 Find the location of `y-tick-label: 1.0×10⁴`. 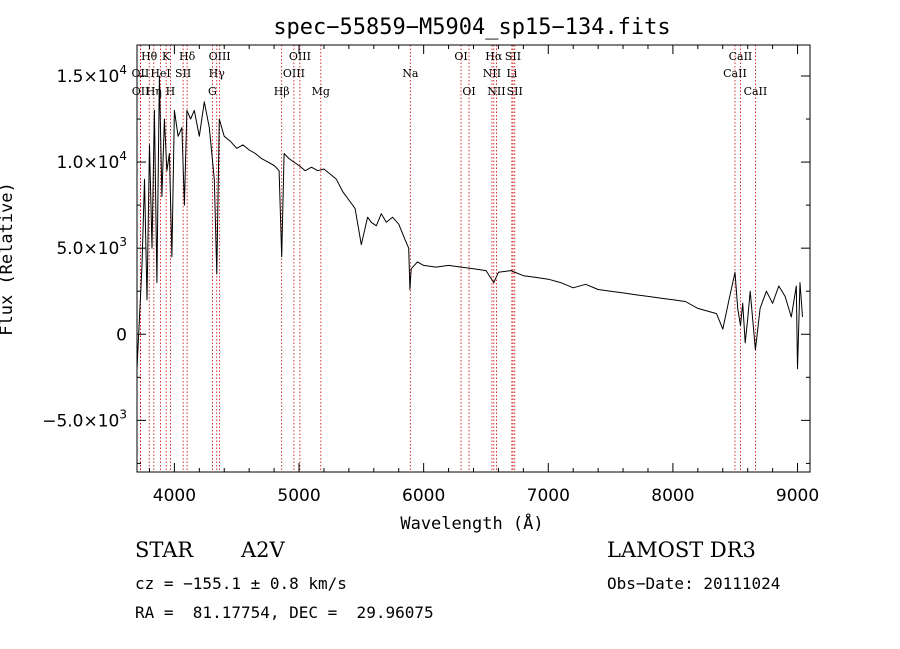

y-tick-label: 1.0×10⁴ is located at coordinates (91, 161).